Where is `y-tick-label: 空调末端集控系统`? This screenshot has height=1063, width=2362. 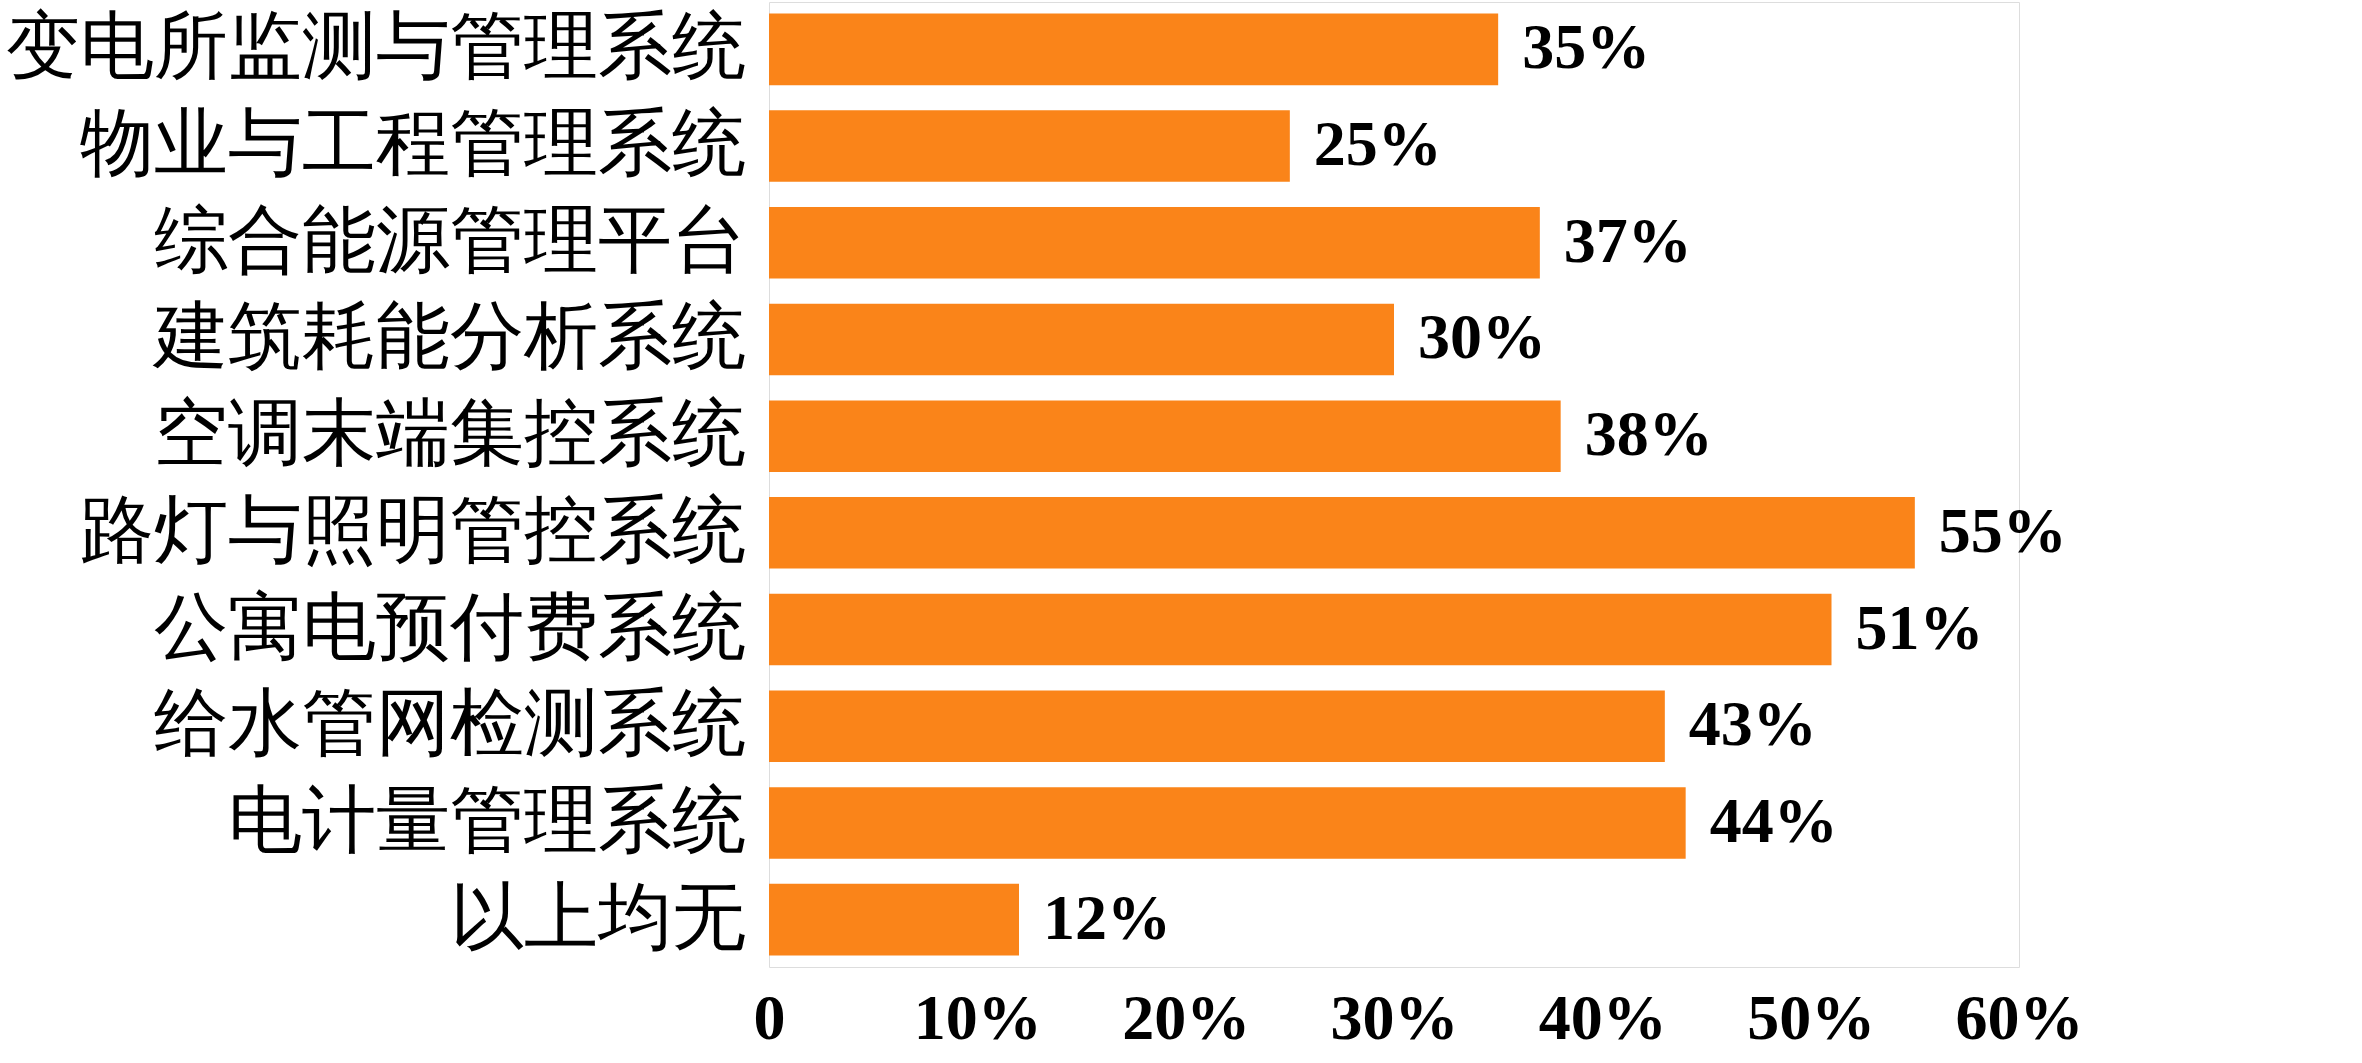
y-tick-label: 空调末端集控系统 is located at coordinates (449, 433).